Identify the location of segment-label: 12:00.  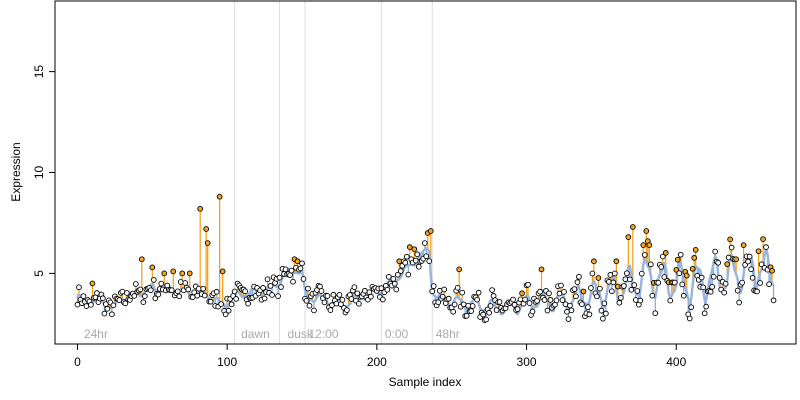
(323, 334).